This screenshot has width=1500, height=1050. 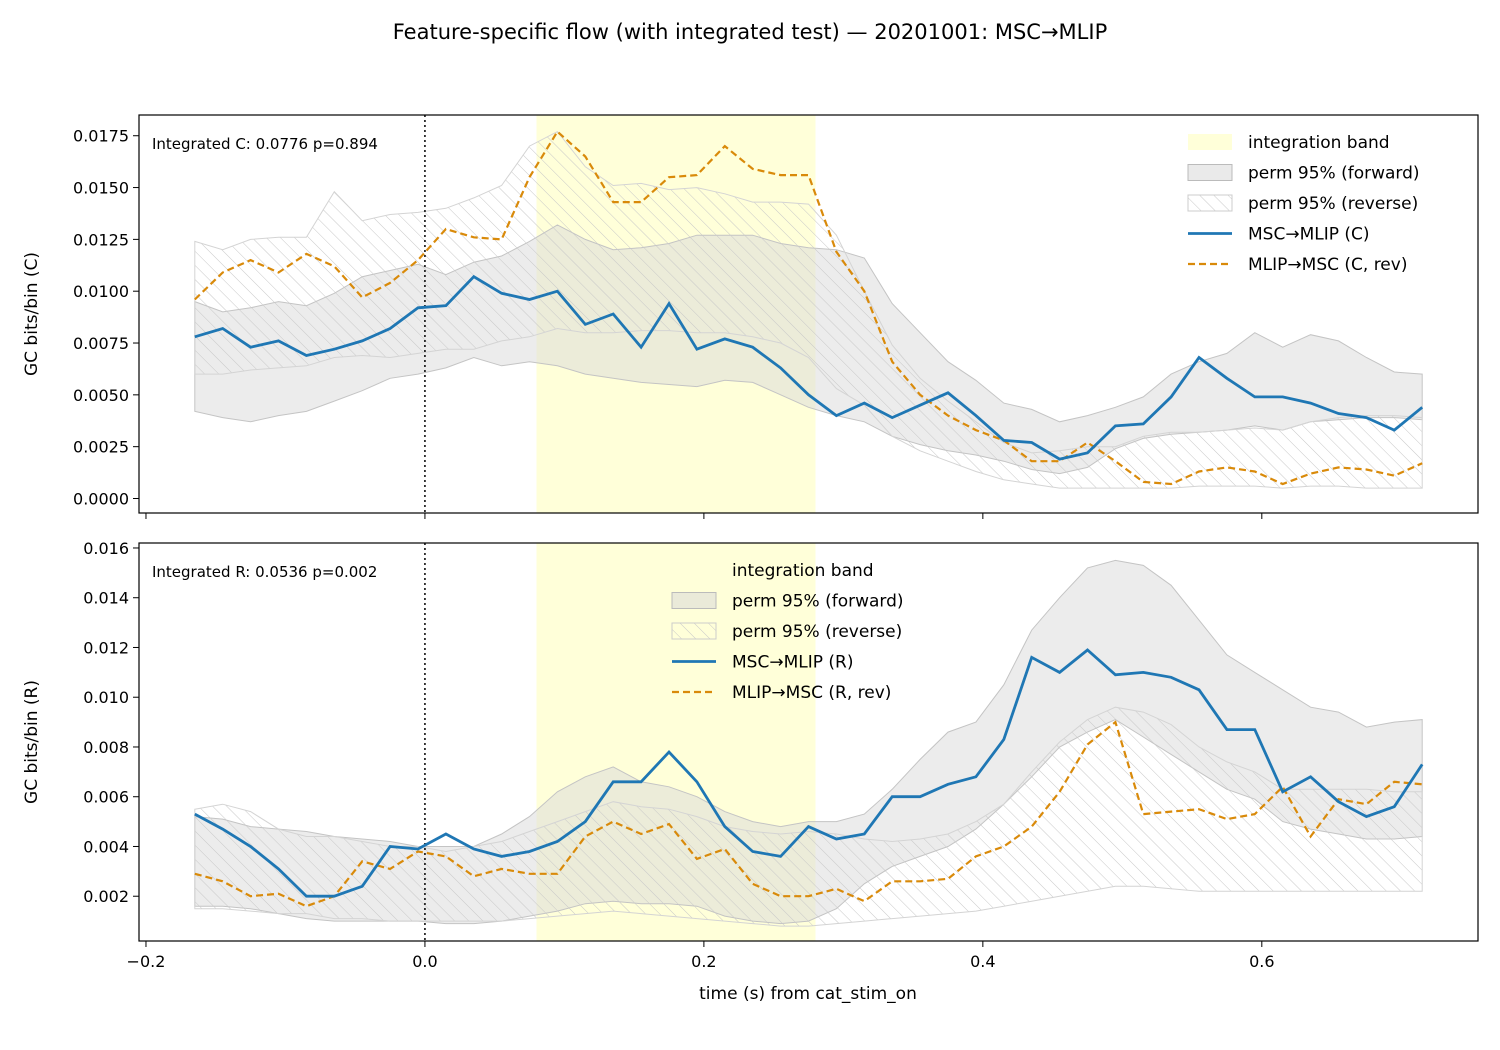 I want to click on legend-label: MSC→MLIP (R), so click(x=792, y=663).